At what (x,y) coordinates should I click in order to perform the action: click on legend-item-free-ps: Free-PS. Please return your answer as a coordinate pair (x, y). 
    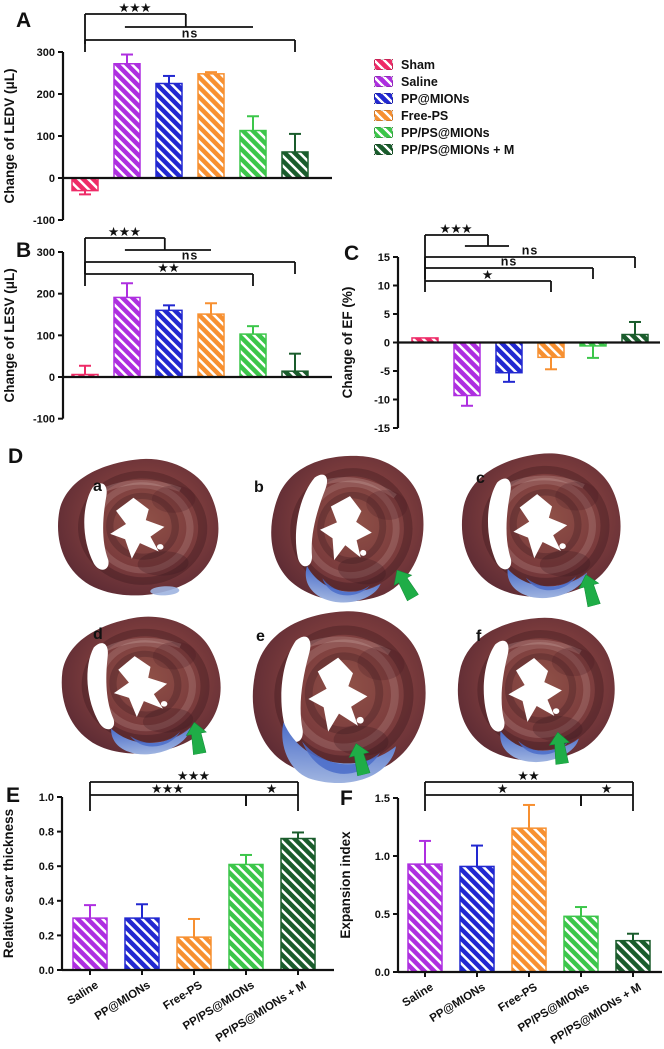
    Looking at the image, I should click on (444, 115).